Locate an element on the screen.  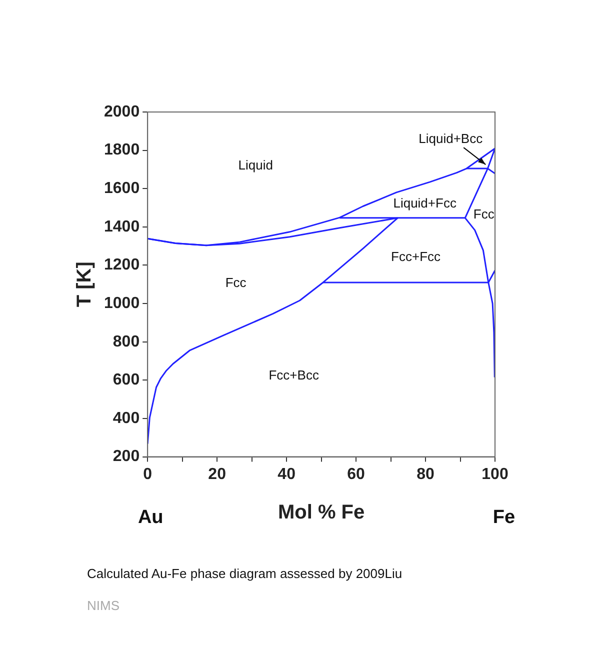
y-tick-label: 1000 is located at coordinates (122, 303).